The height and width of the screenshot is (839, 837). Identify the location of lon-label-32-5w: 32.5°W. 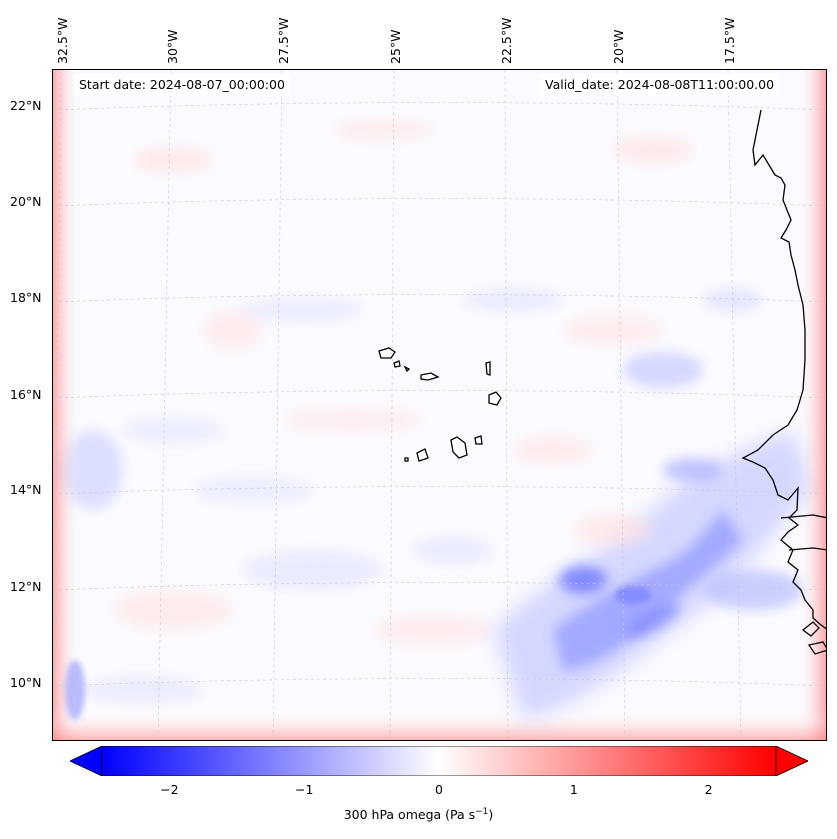
(62, 40).